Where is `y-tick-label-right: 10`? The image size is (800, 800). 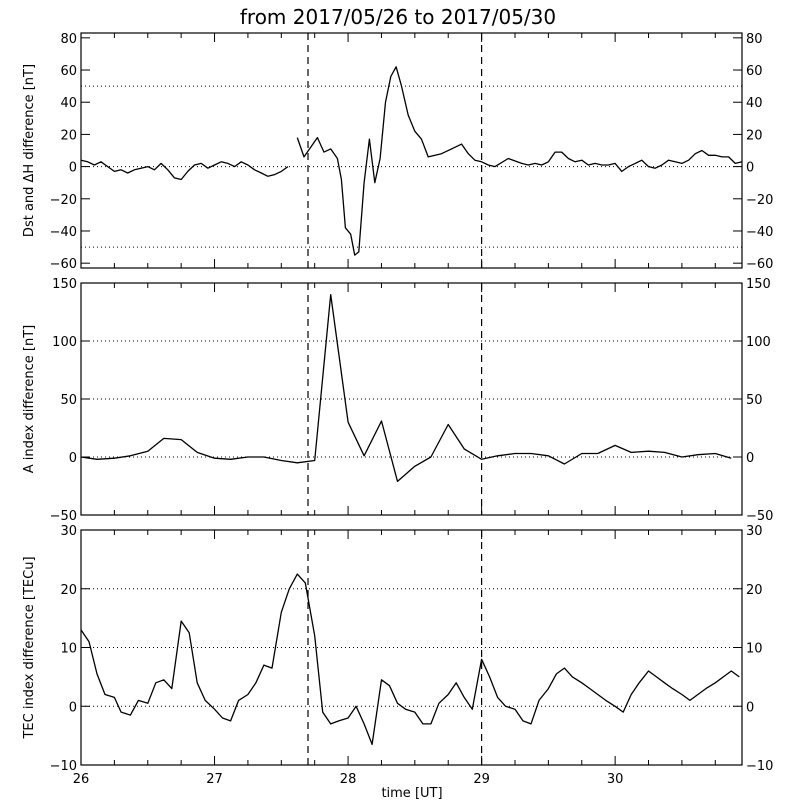 y-tick-label-right: 10 is located at coordinates (754, 649).